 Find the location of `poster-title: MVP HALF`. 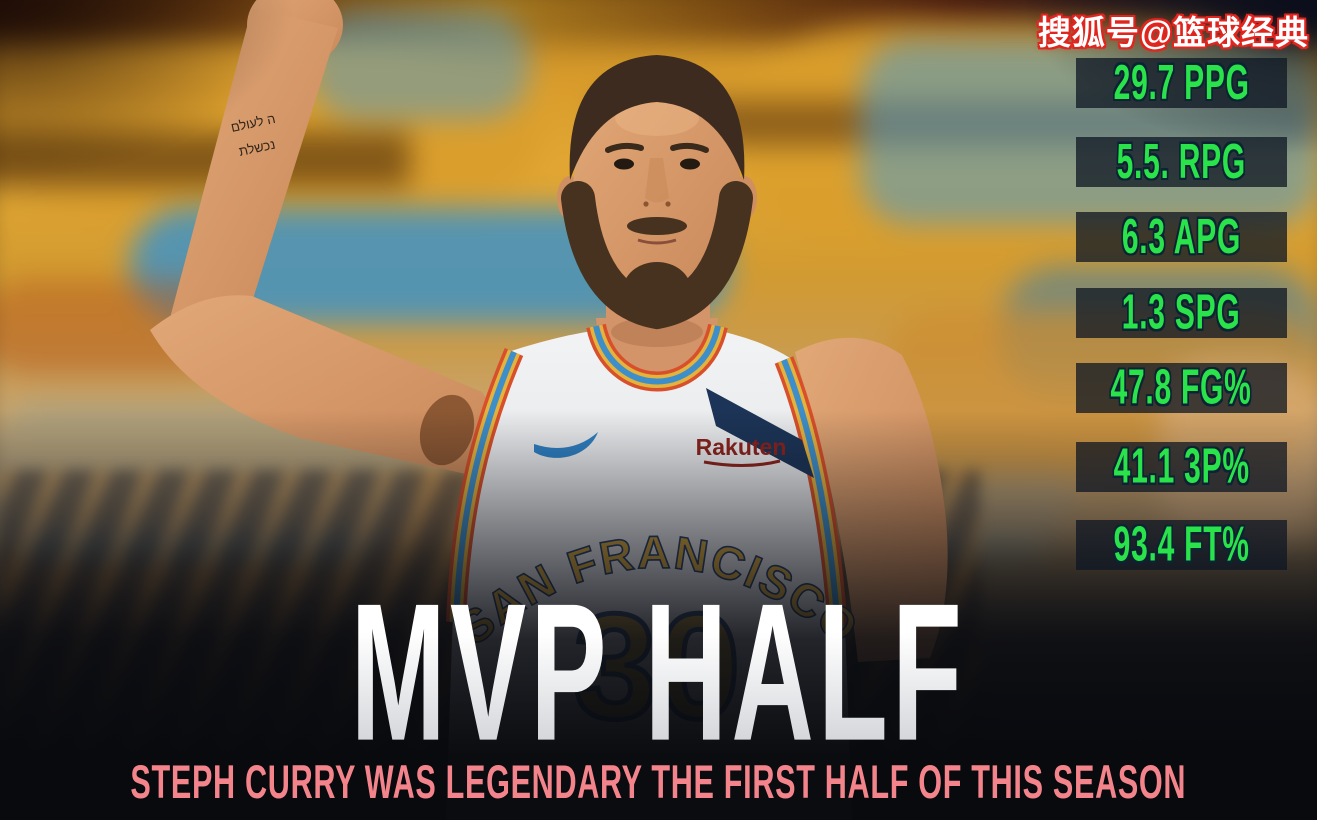

poster-title: MVP HALF is located at coordinates (658, 672).